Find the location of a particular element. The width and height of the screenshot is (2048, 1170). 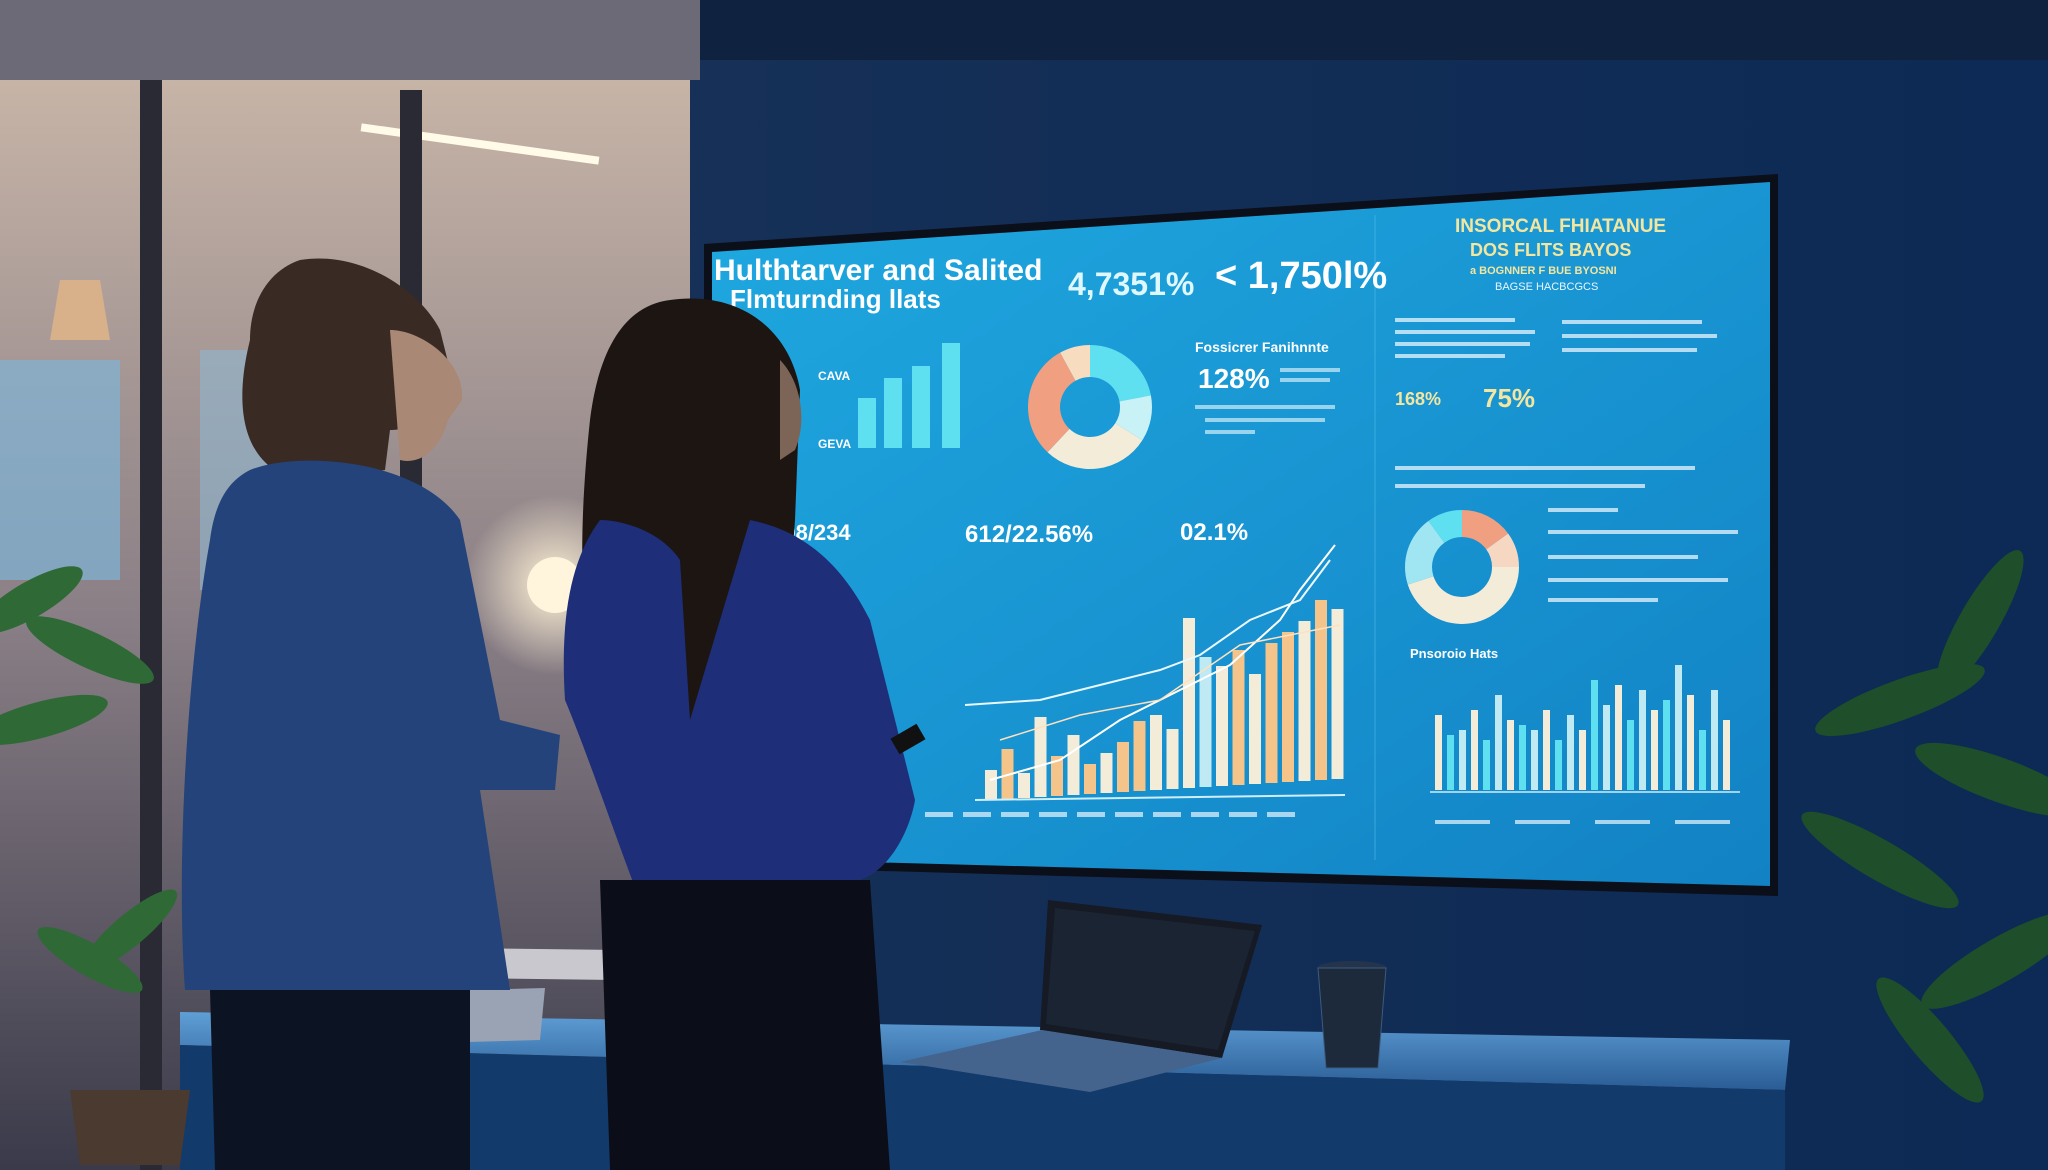

plant-left is located at coordinates (95, 865).